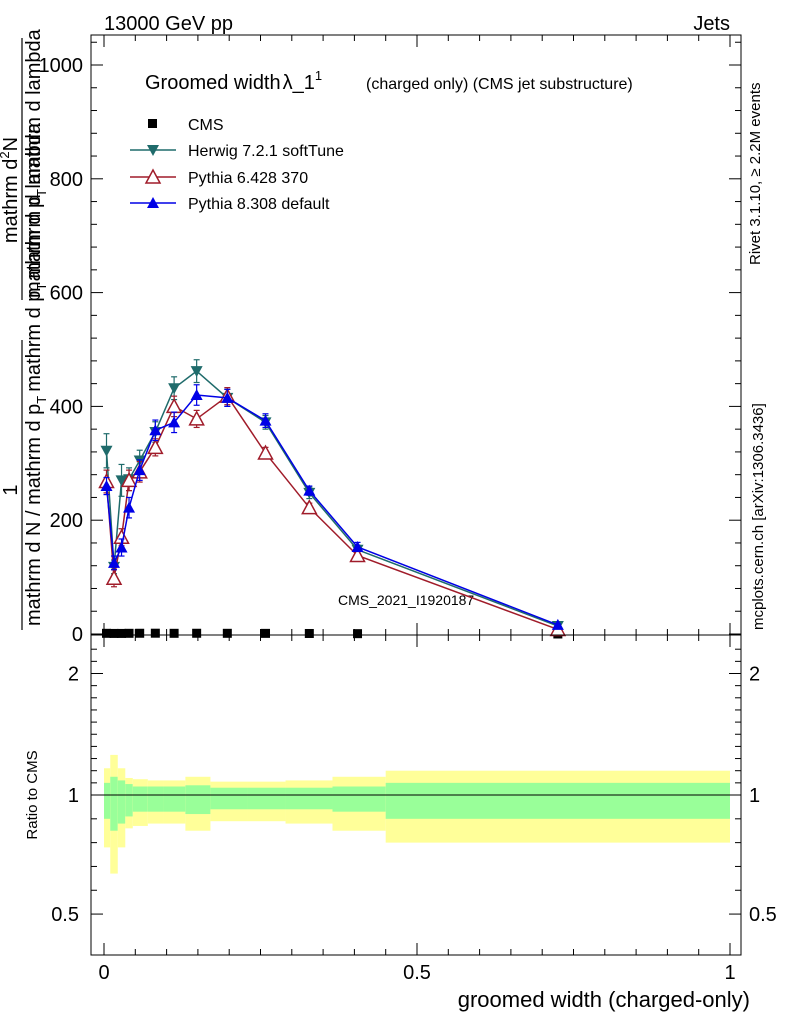 The image size is (786, 1024). Describe the element at coordinates (332, 633) in the screenshot. I see `series-cms` at that location.